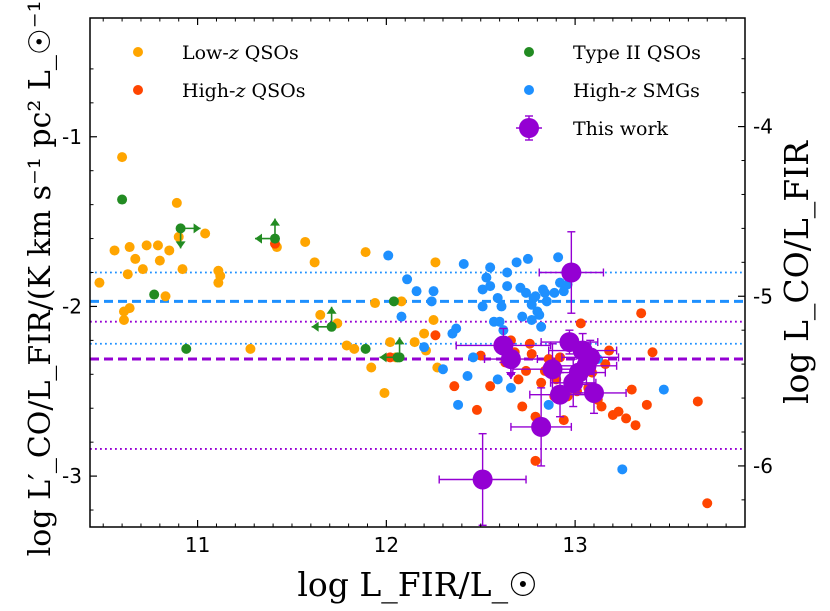 This screenshot has height=611, width=830. I want to click on legend-label-4-italic: z, so click(631, 91).